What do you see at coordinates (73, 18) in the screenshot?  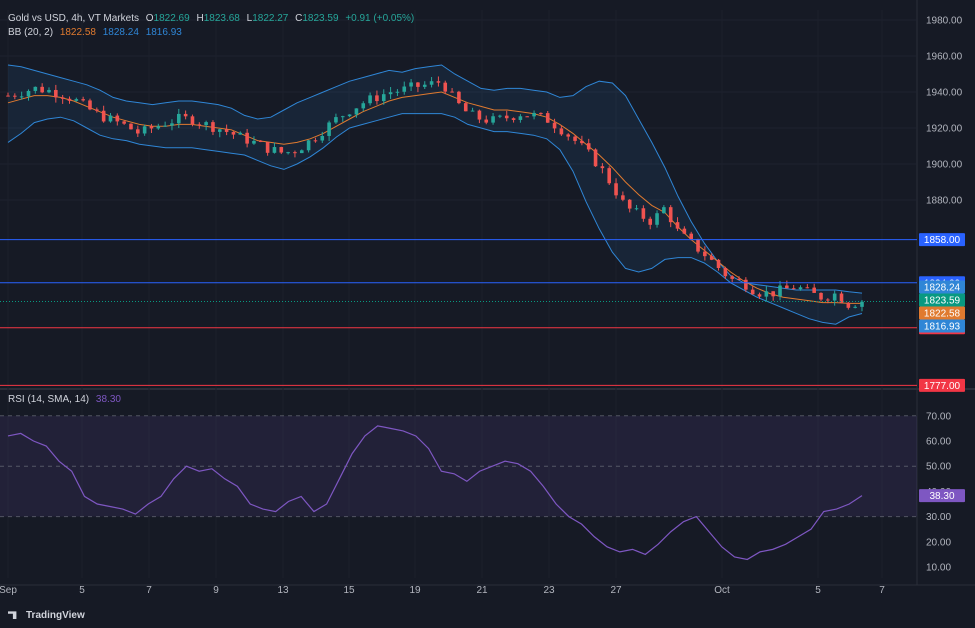 I see `symbol-title: Gold vs USD, 4h, VT Markets` at bounding box center [73, 18].